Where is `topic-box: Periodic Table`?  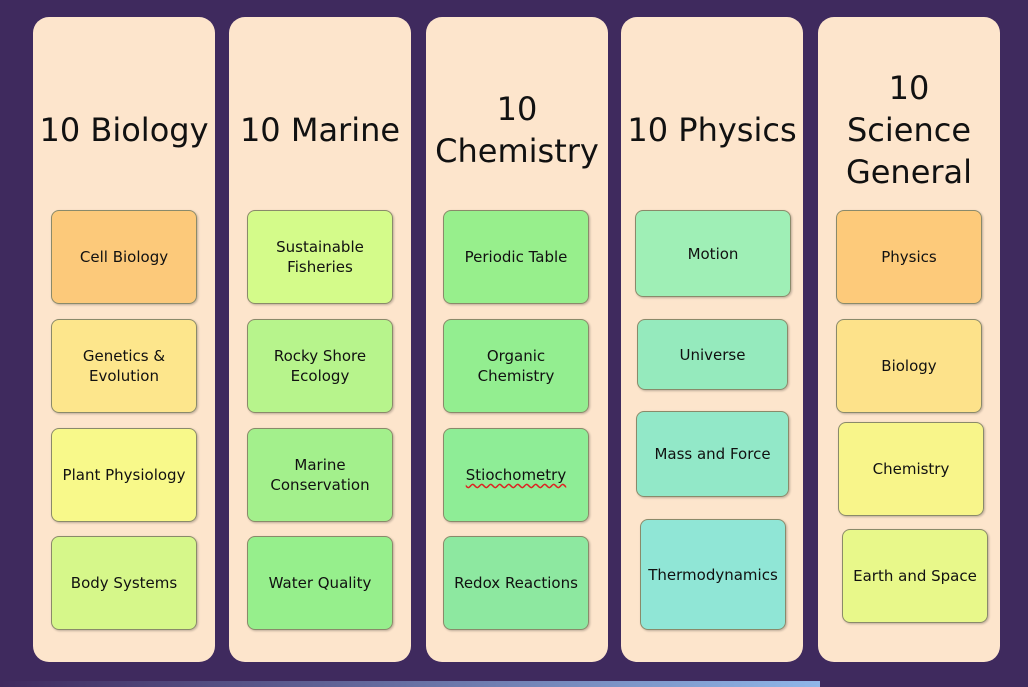 topic-box: Periodic Table is located at coordinates (516, 257).